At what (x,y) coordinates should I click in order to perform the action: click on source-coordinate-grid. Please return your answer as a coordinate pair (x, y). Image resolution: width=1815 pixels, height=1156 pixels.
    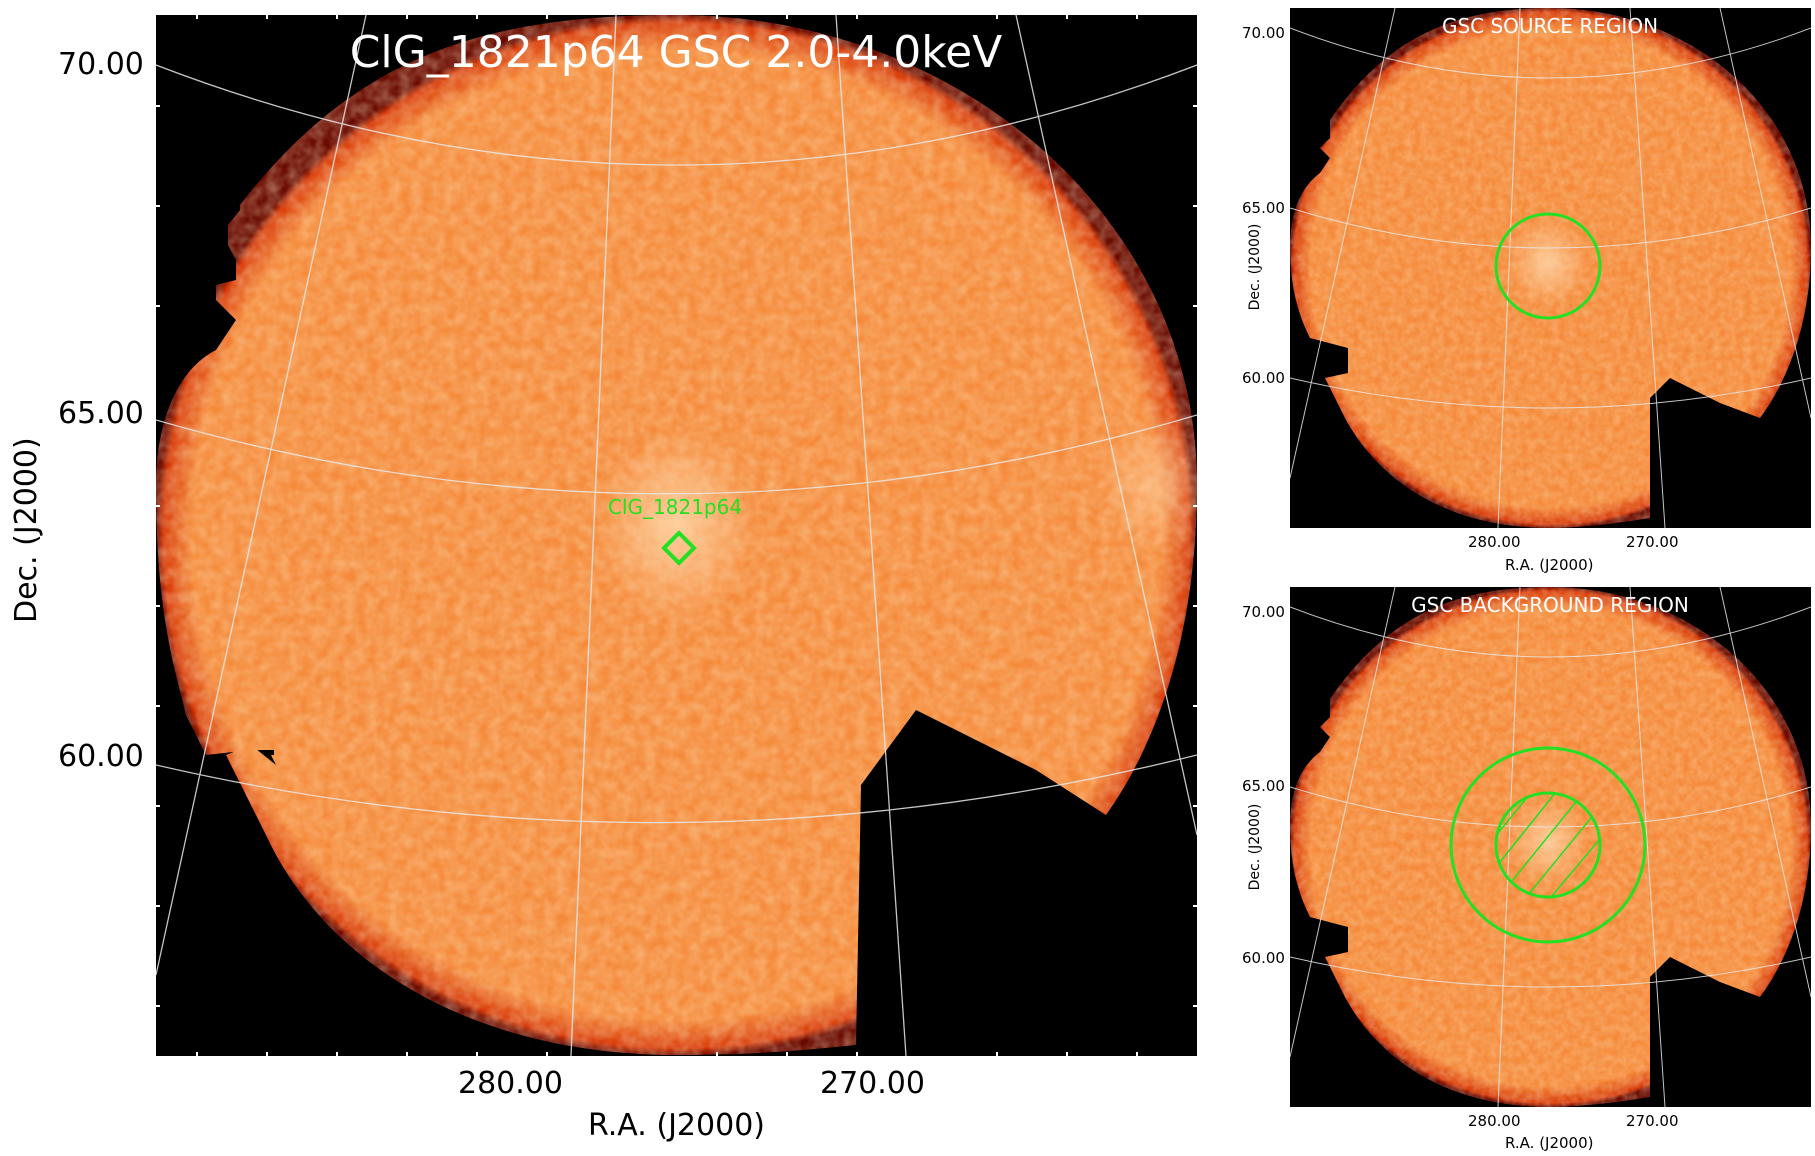
    Looking at the image, I should click on (1550, 268).